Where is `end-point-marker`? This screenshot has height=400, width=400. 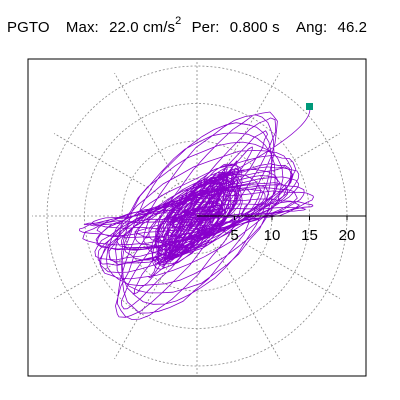
end-point-marker is located at coordinates (309, 106).